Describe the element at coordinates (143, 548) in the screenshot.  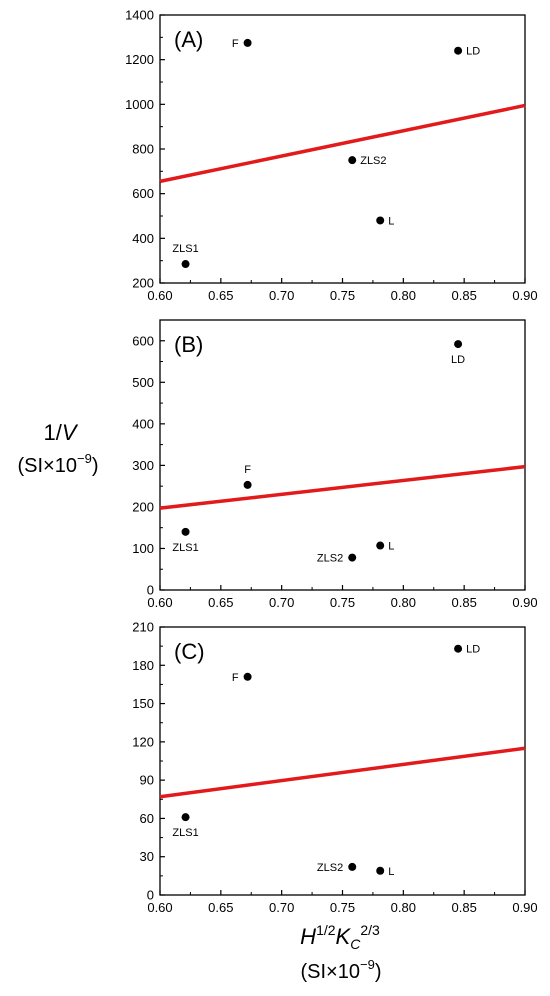
I see `y-tick-label: 100` at that location.